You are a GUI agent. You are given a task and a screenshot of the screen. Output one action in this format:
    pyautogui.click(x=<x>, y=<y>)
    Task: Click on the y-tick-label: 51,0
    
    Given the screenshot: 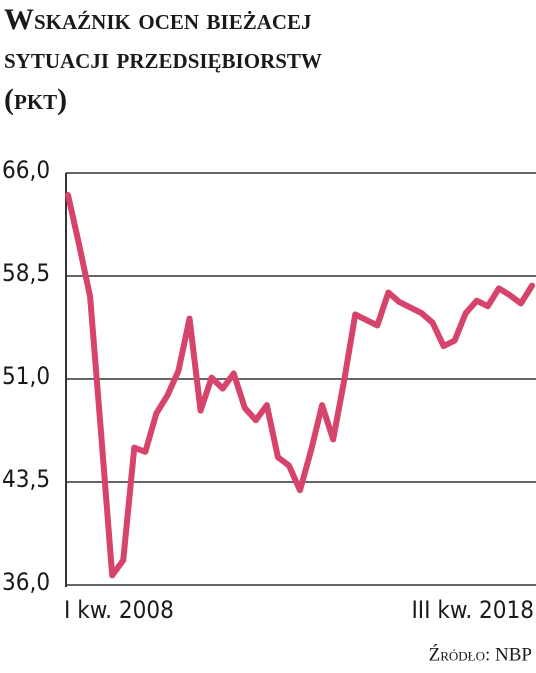 What is the action you would take?
    pyautogui.click(x=26, y=376)
    